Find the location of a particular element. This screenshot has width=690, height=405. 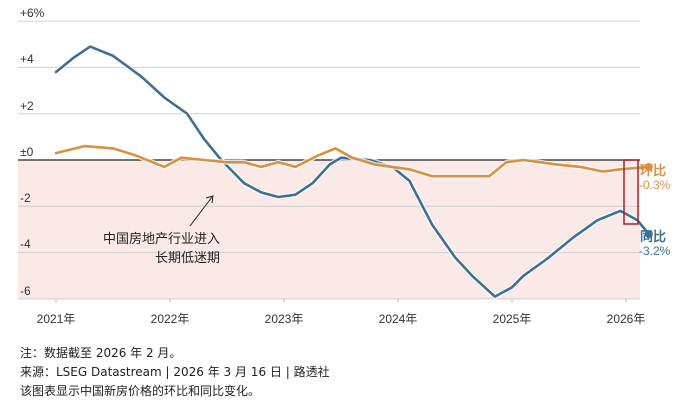

y-tick: -4 is located at coordinates (25, 244).